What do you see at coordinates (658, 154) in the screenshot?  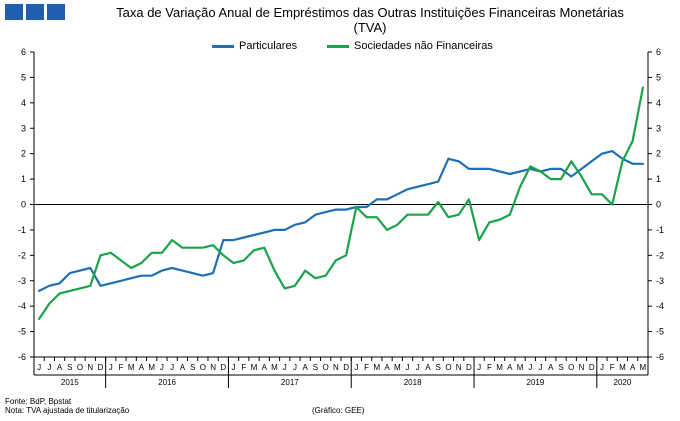 I see `y-tick-label-right: 2` at bounding box center [658, 154].